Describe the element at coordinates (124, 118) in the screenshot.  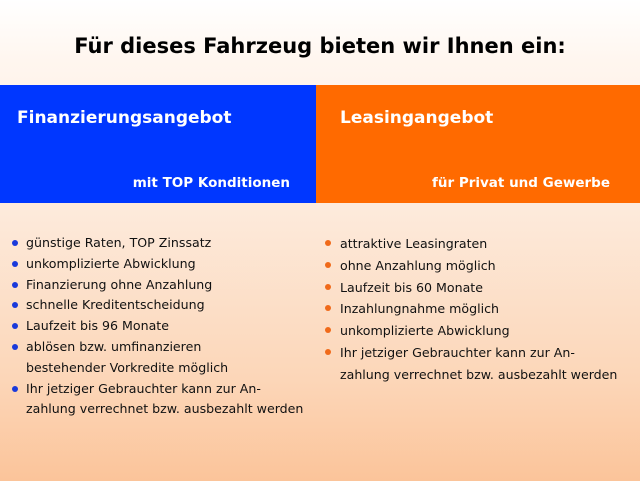
I see `financing-heading: Finanzierungsangebot` at that location.